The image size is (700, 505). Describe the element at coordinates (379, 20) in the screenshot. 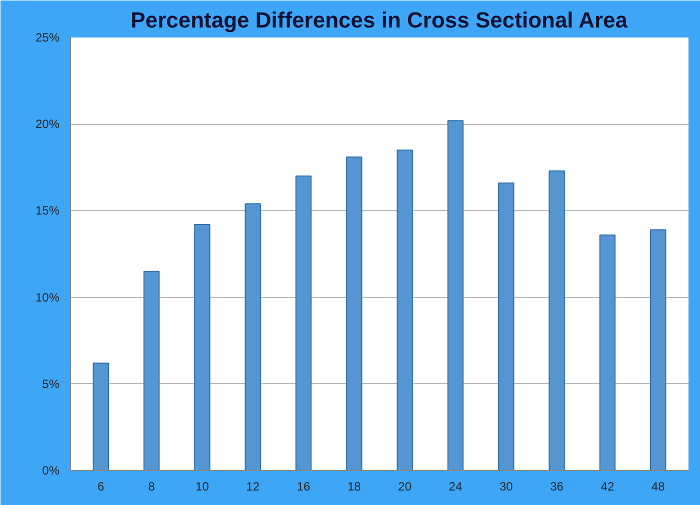

I see `chart-title: Percentage Differences in Cross Sectional Area` at that location.